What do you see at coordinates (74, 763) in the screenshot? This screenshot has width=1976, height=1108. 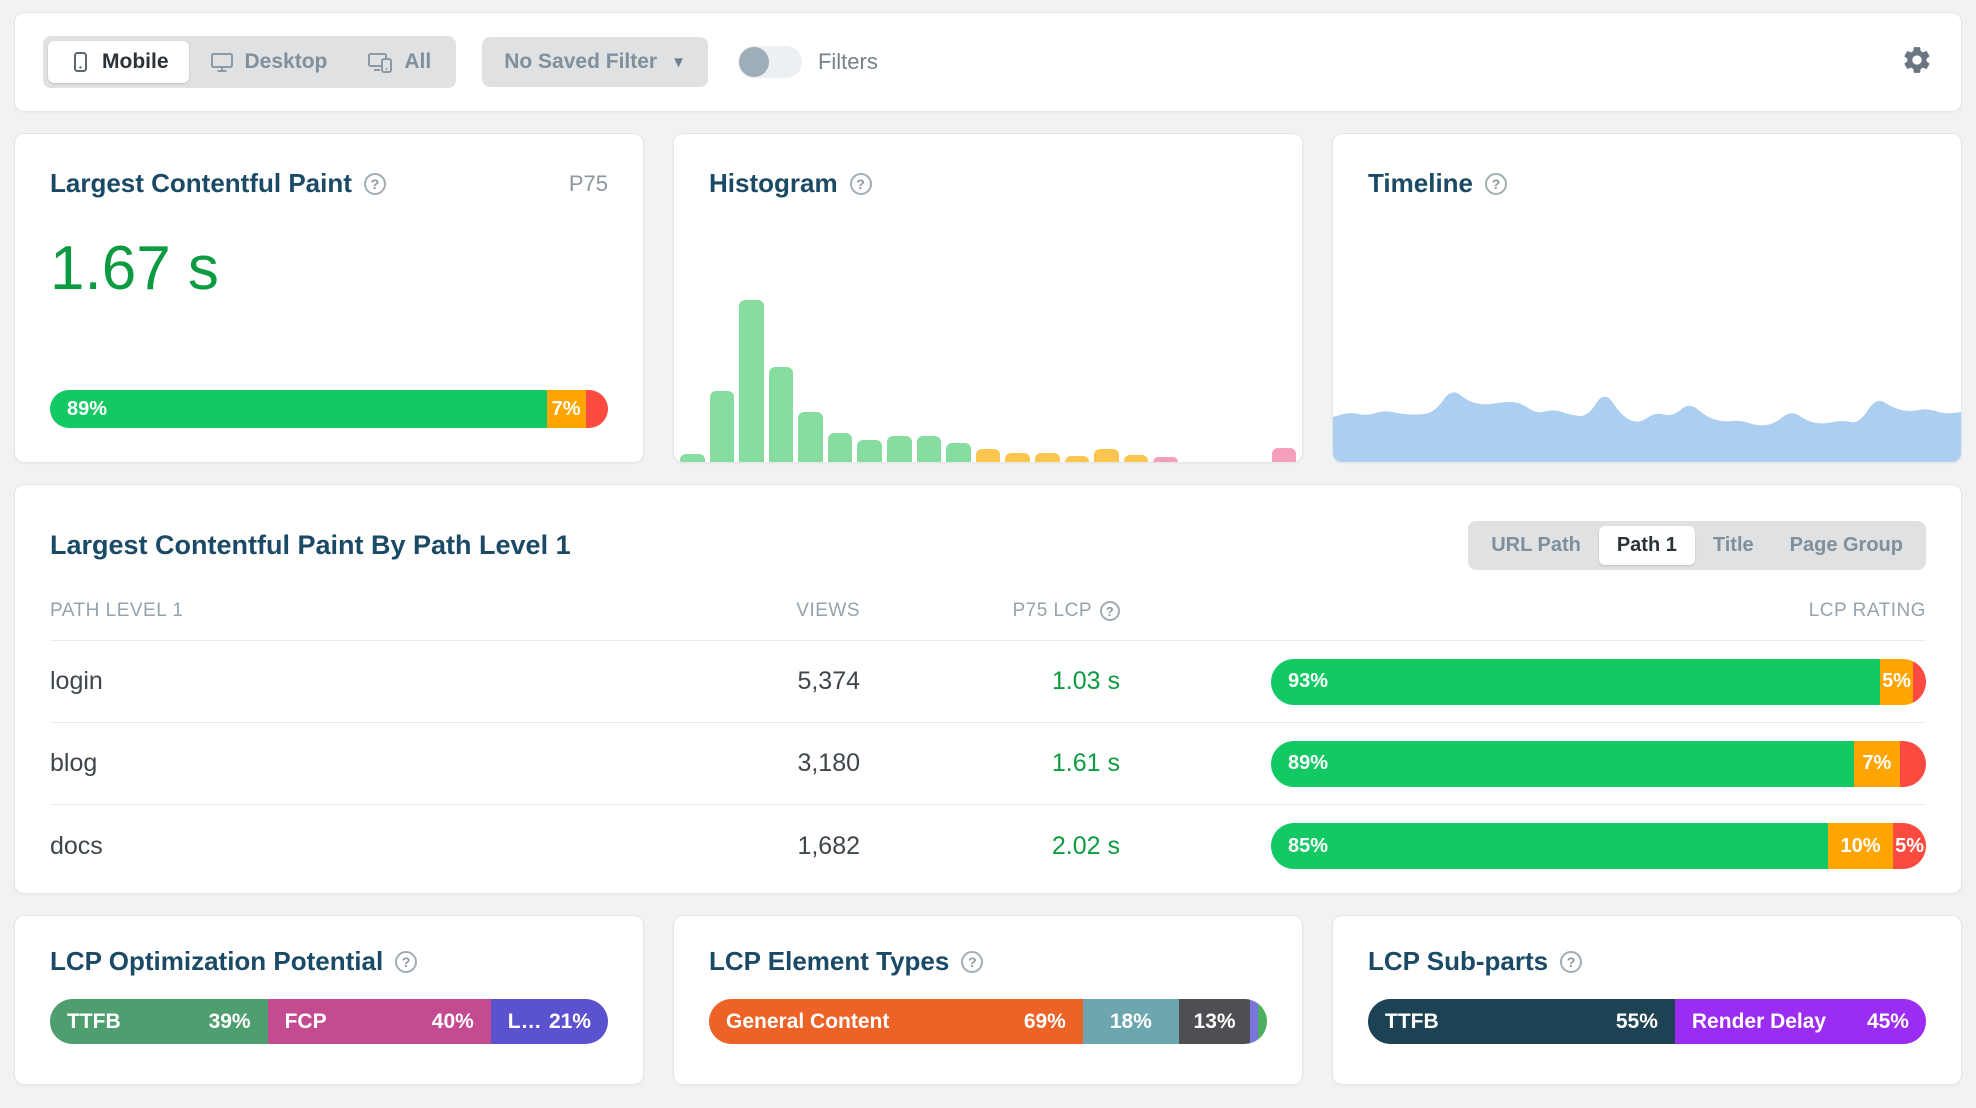 I see `path-cell: blog` at bounding box center [74, 763].